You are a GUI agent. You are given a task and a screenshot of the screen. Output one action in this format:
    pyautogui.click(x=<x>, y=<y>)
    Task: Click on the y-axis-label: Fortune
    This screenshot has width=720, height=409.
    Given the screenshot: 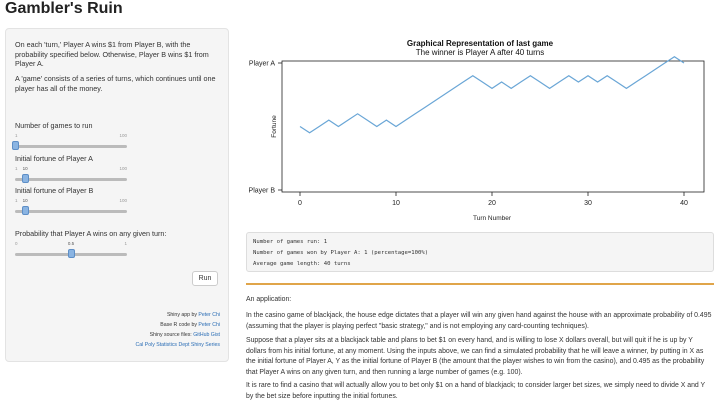 What is the action you would take?
    pyautogui.click(x=274, y=126)
    